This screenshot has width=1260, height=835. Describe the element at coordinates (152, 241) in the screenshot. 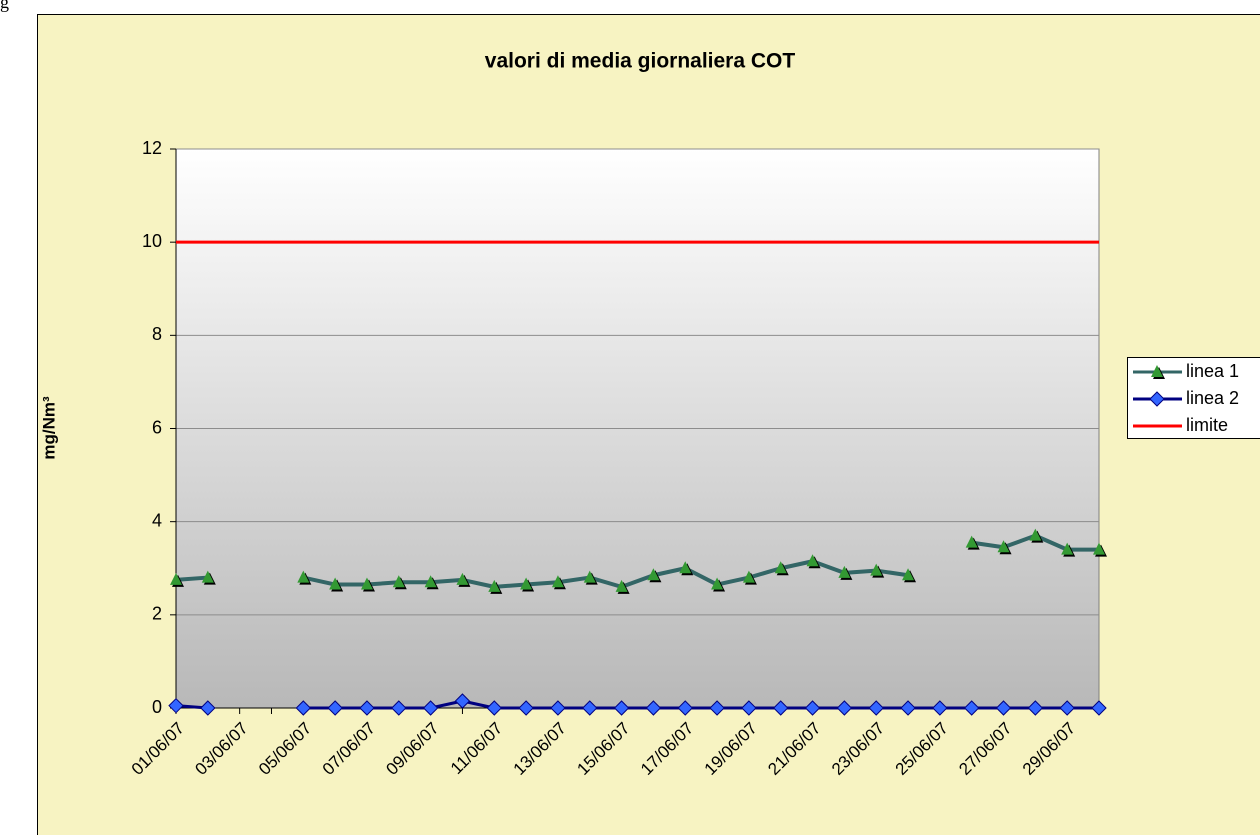

I see `y-tick-label: 10` at that location.